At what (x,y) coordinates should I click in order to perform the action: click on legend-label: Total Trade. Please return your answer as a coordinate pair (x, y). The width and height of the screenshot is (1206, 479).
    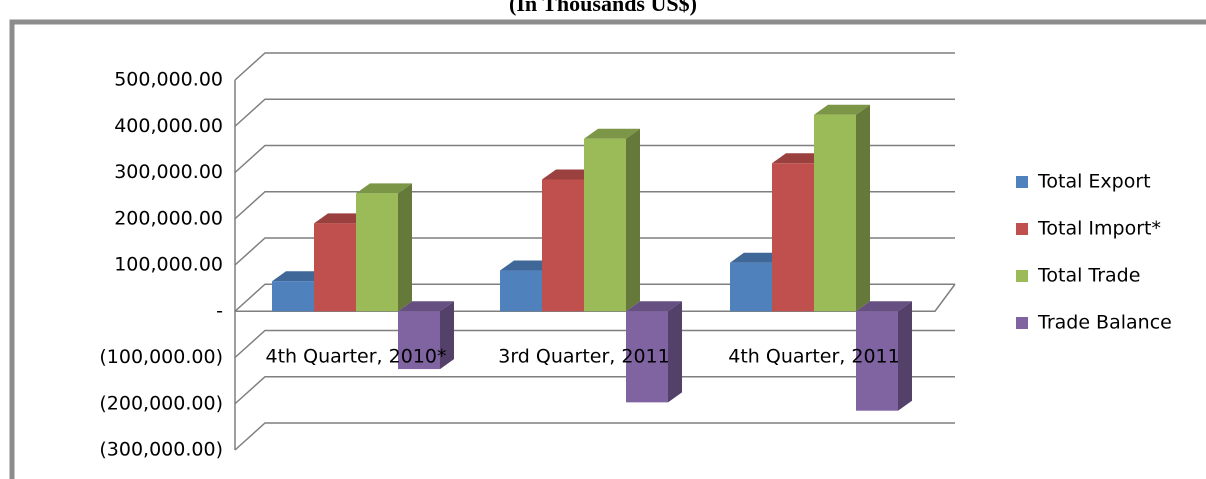
    Looking at the image, I should click on (1088, 276).